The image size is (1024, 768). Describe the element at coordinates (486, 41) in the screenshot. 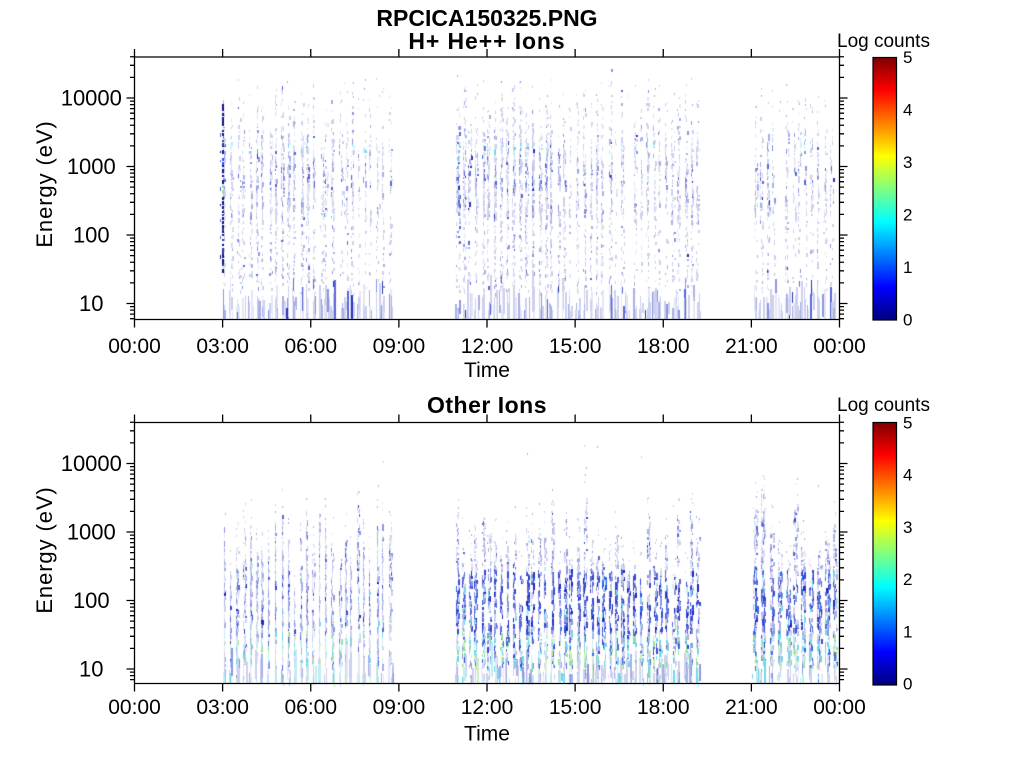

I see `svg-text: H+ He++ Ions` at that location.